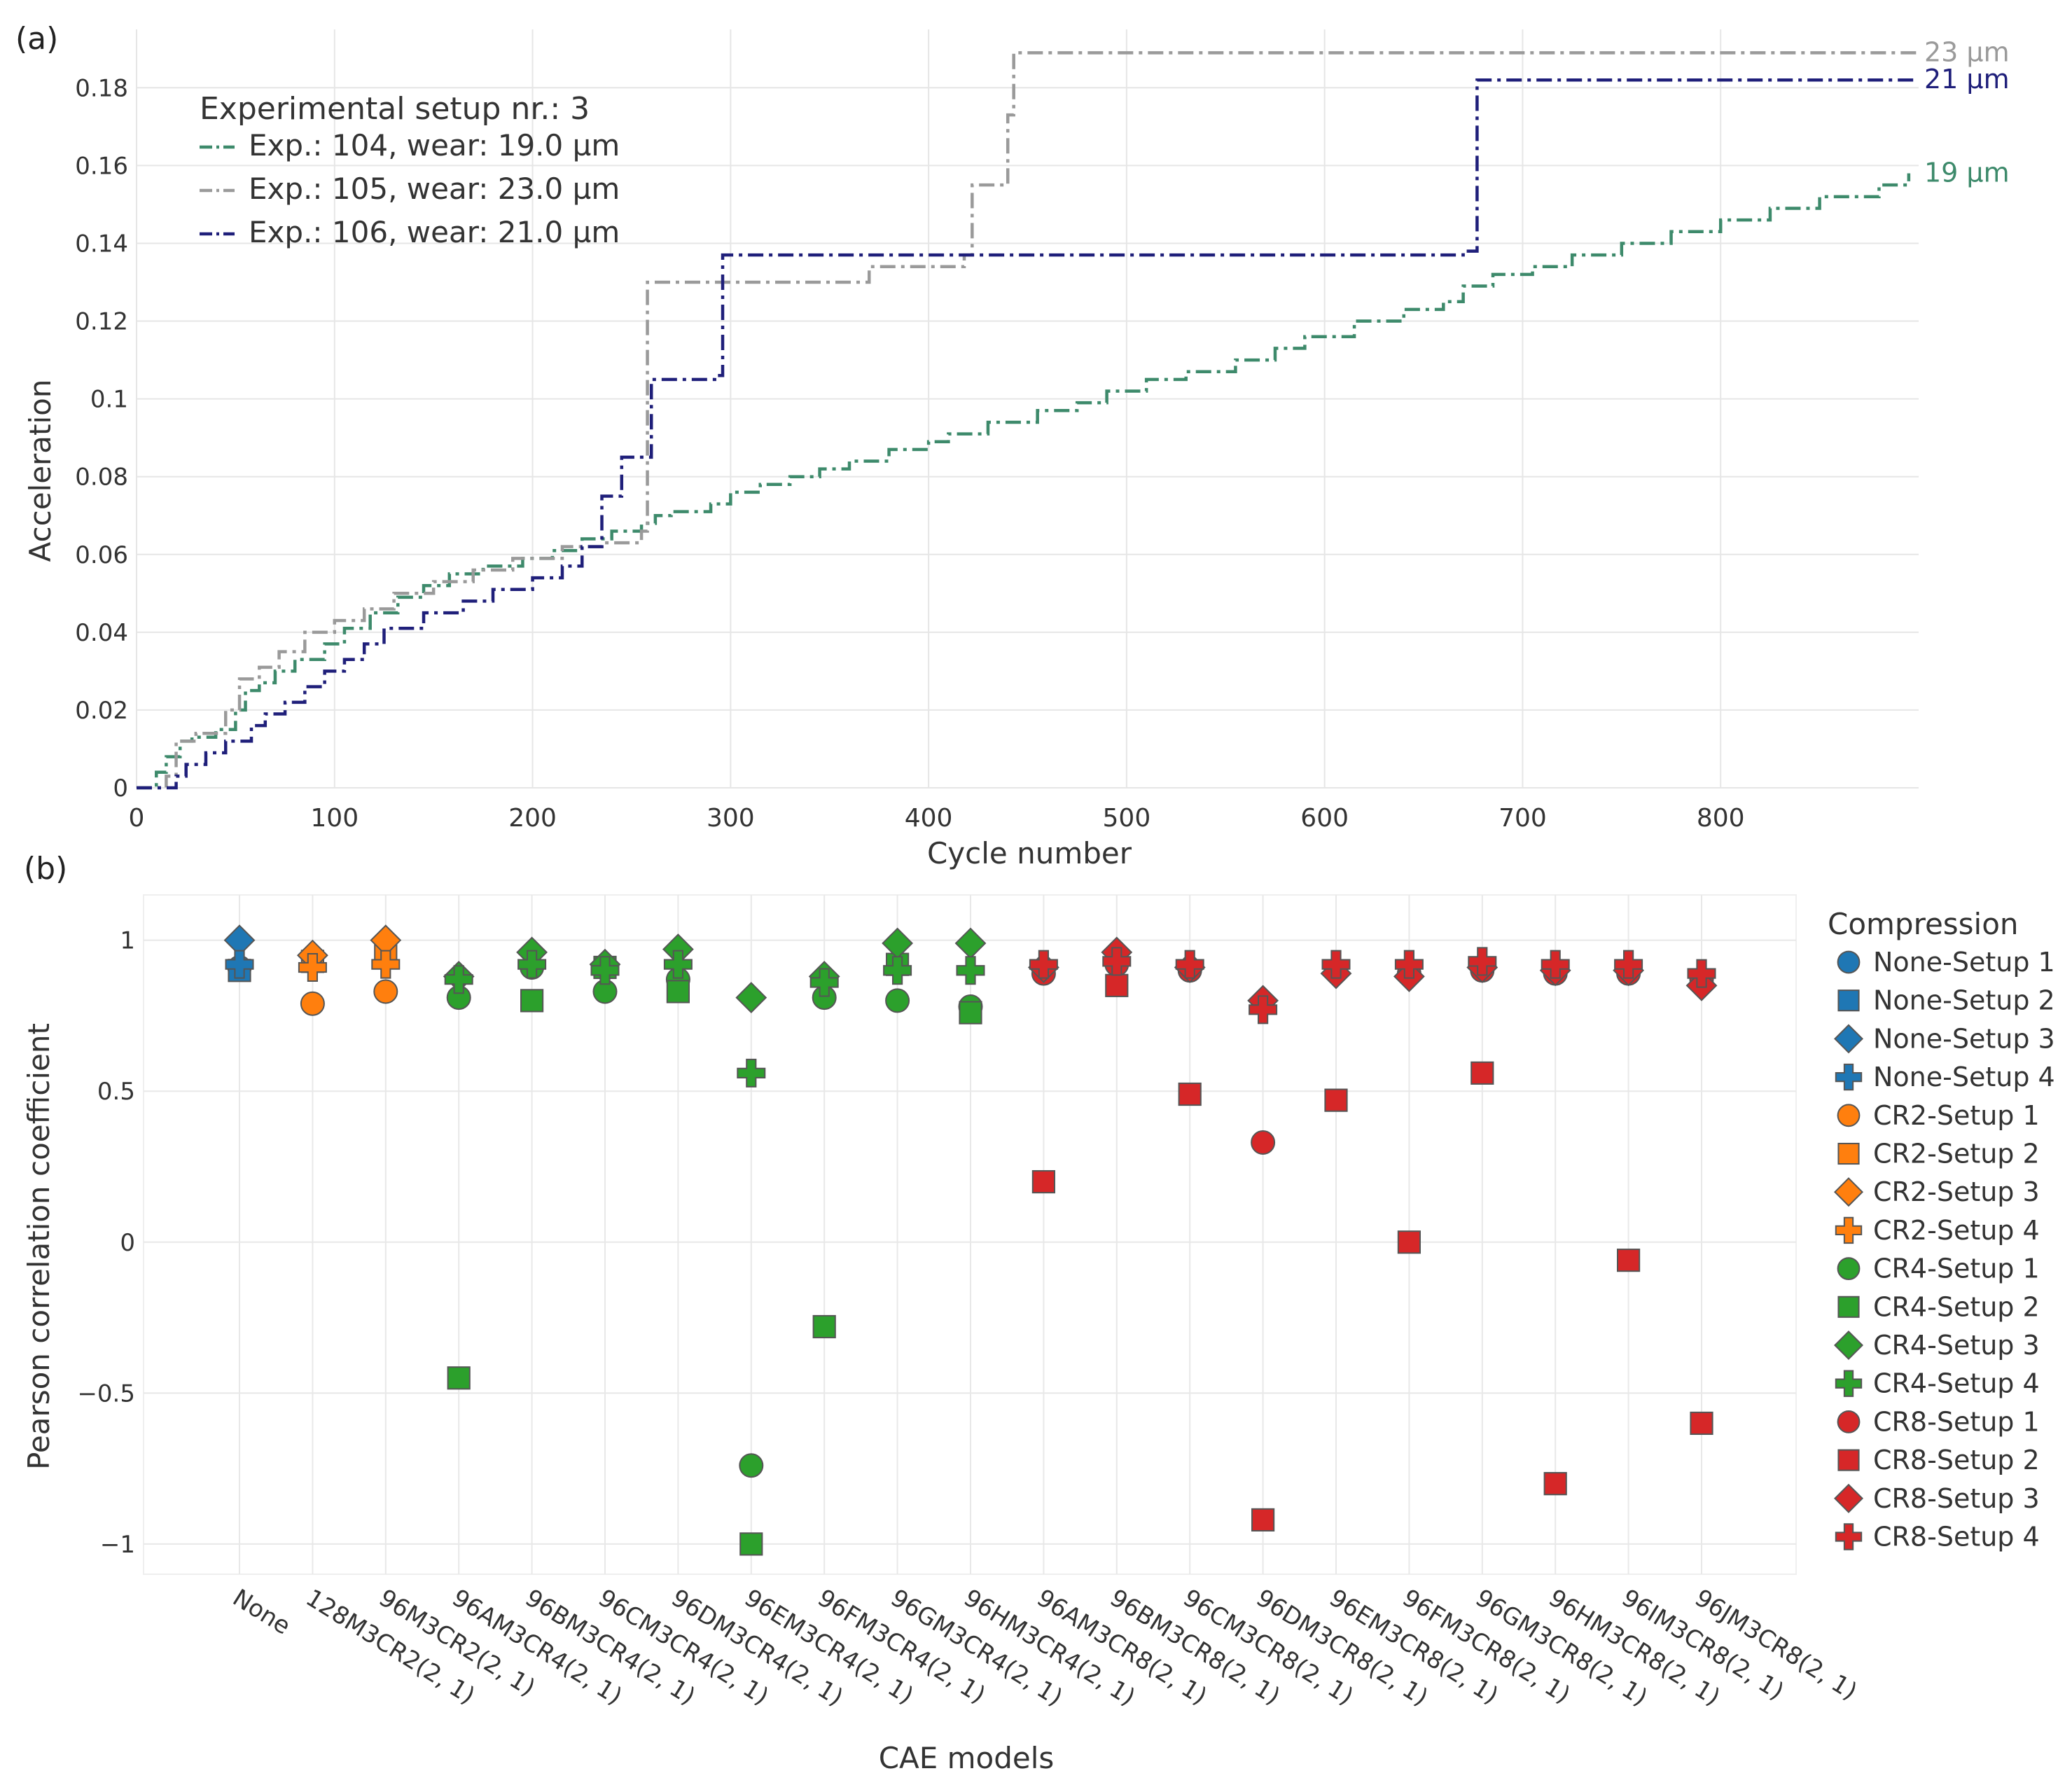 The width and height of the screenshot is (2072, 1785). What do you see at coordinates (127, 1243) in the screenshot?
I see `y-tick-label: 0` at bounding box center [127, 1243].